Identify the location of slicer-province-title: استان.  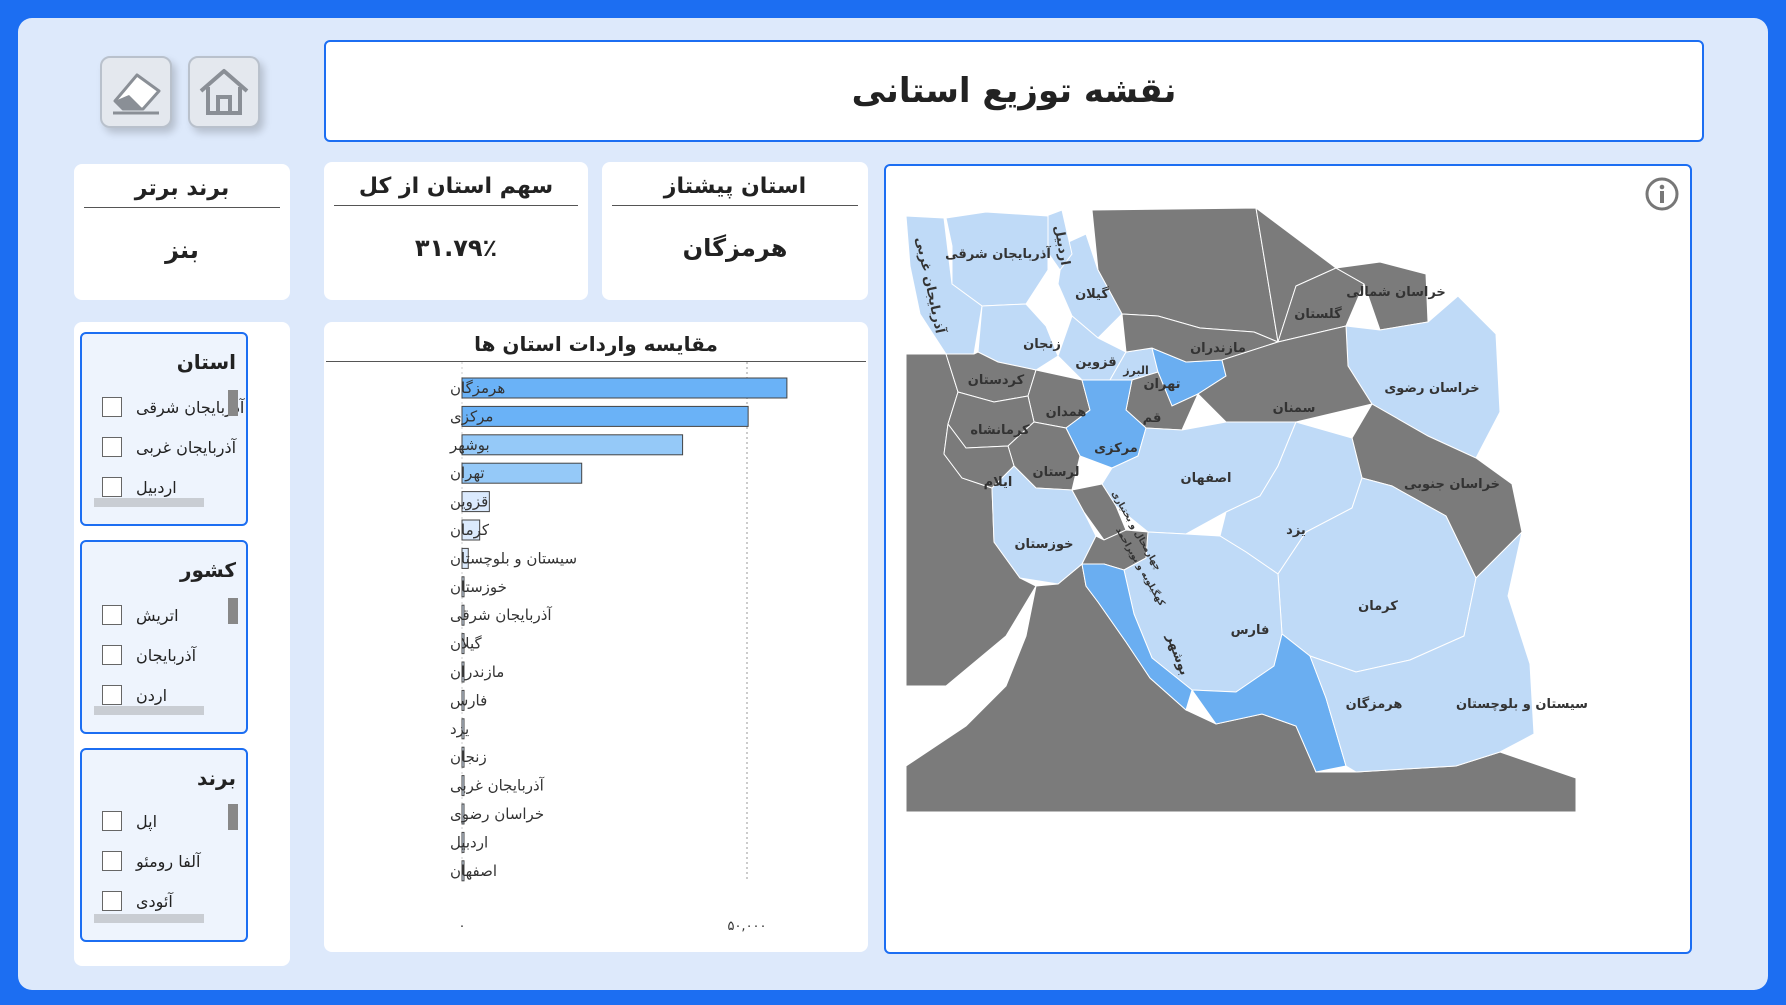
(206, 362).